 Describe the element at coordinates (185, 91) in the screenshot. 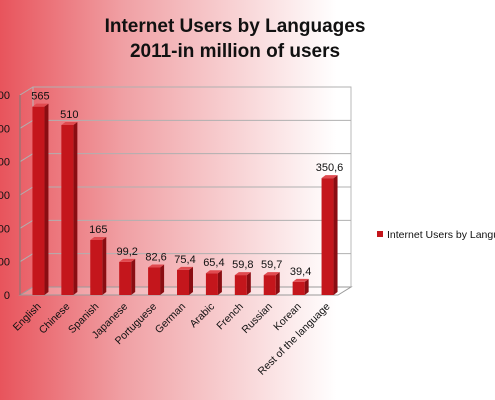

I see `gridline` at that location.